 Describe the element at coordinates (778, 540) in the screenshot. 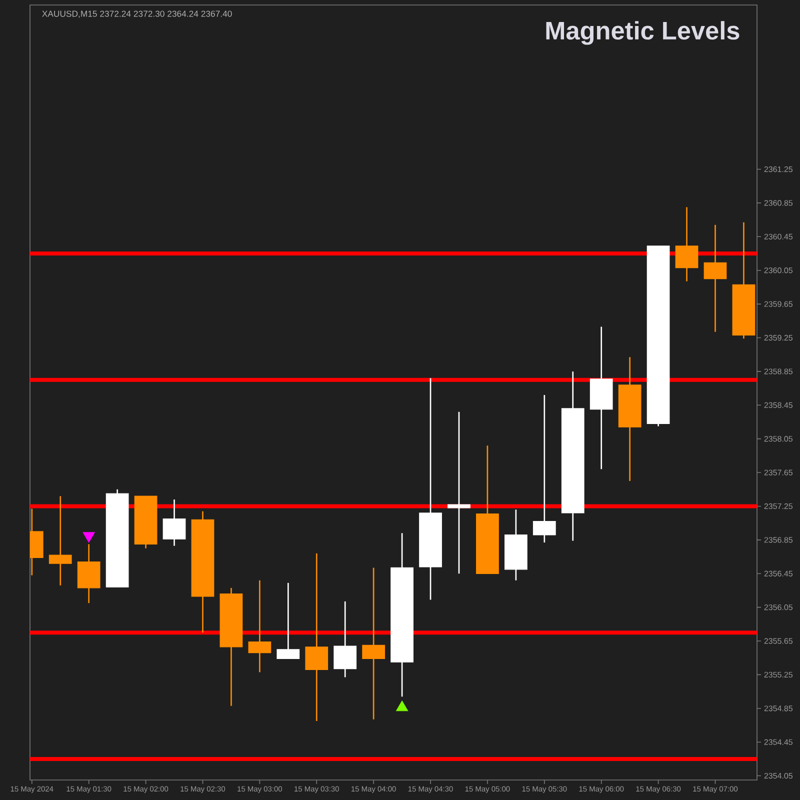

I see `y-tick-label: 2356.85` at that location.